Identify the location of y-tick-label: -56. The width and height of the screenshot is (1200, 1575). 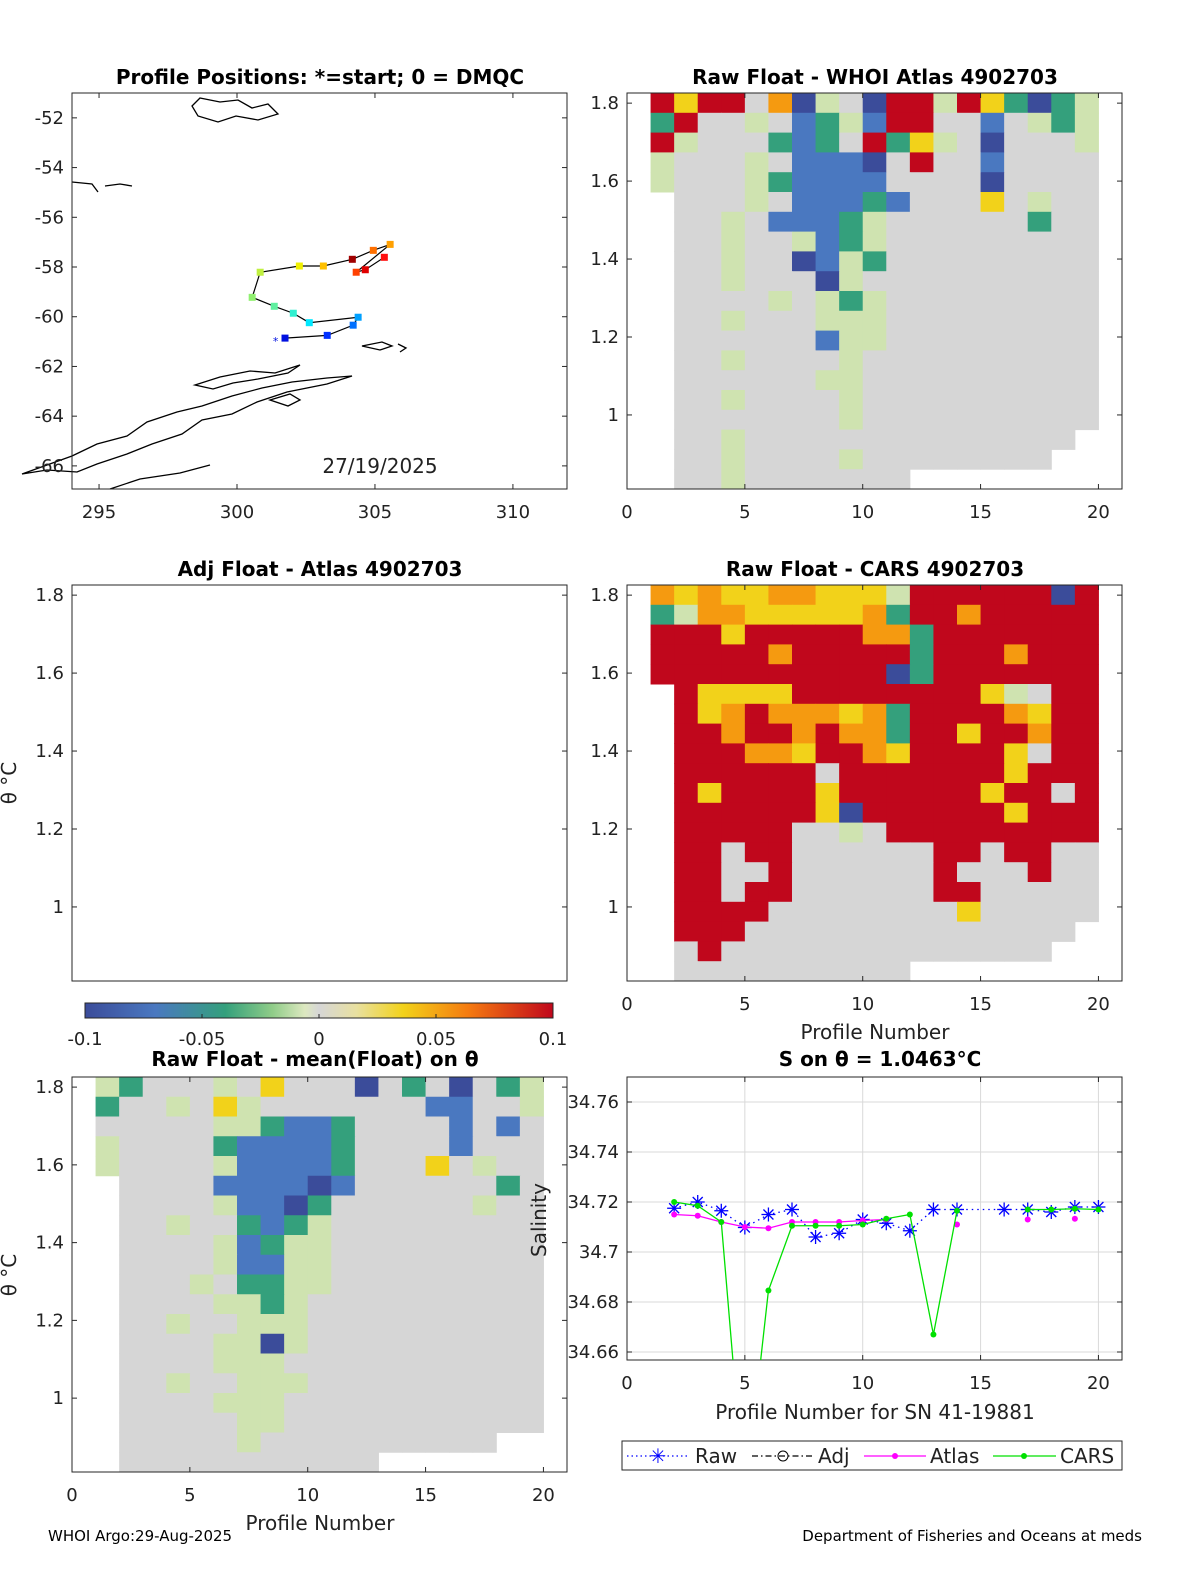
(49, 217).